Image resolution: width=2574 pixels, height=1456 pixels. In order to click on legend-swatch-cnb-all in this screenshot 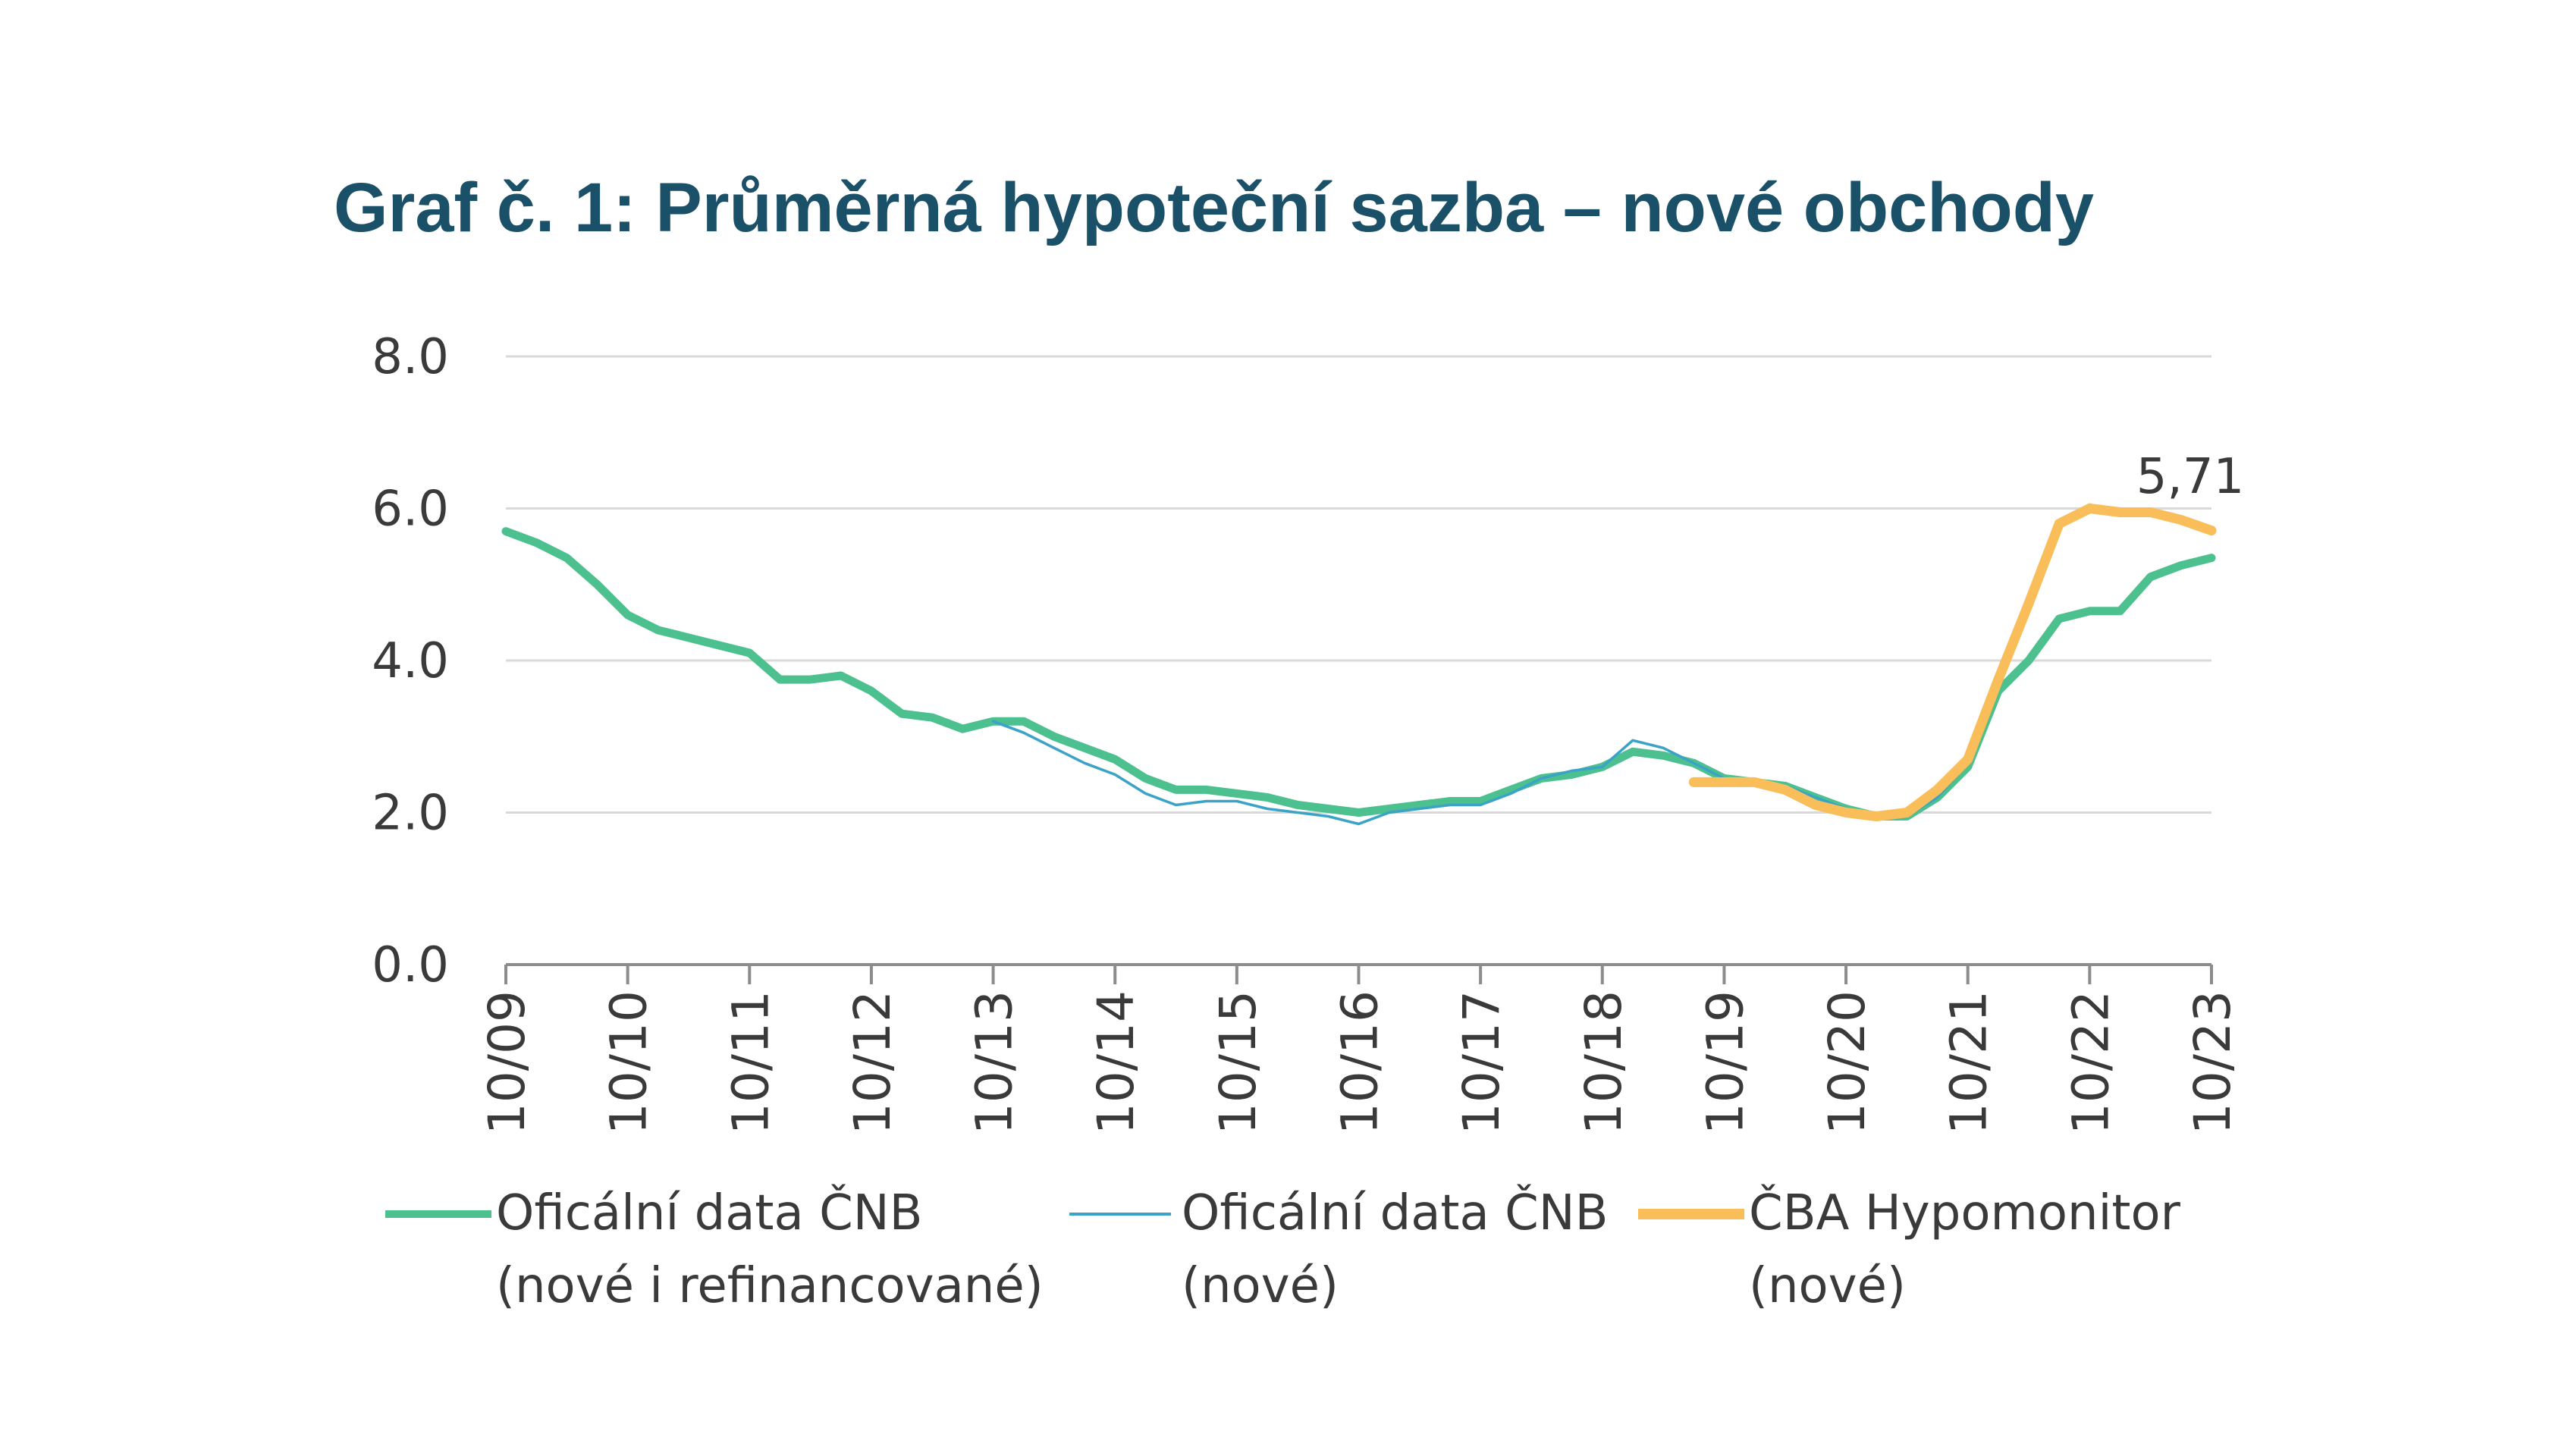, I will do `click(438, 1214)`.